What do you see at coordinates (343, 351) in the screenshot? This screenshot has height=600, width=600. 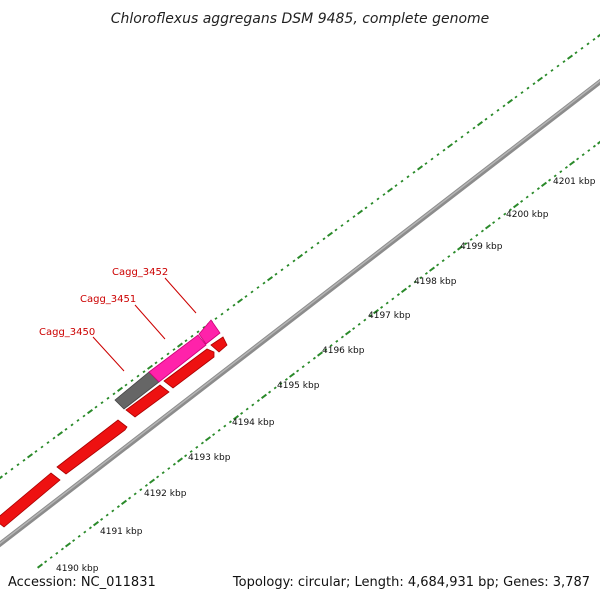 I see `tick-label-4196: 4196 kbp` at bounding box center [343, 351].